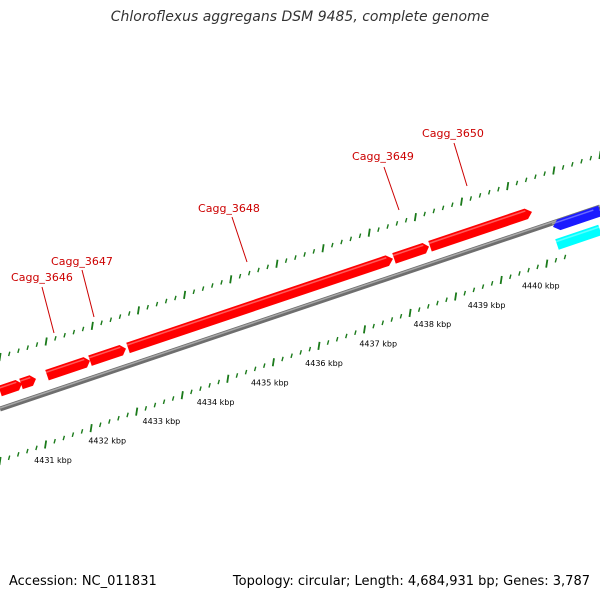  I want to click on gene-arrow-cagg-3649-shine, so click(408, 250).